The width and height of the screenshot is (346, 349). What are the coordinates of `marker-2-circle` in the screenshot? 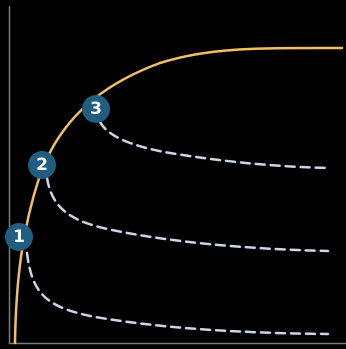 It's located at (42, 165).